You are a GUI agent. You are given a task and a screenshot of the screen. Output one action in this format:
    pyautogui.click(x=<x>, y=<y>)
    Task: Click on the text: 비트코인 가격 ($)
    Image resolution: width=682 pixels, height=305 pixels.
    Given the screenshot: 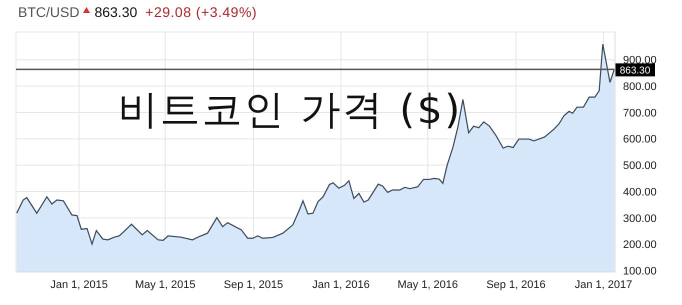 What is the action you would take?
    pyautogui.click(x=290, y=110)
    